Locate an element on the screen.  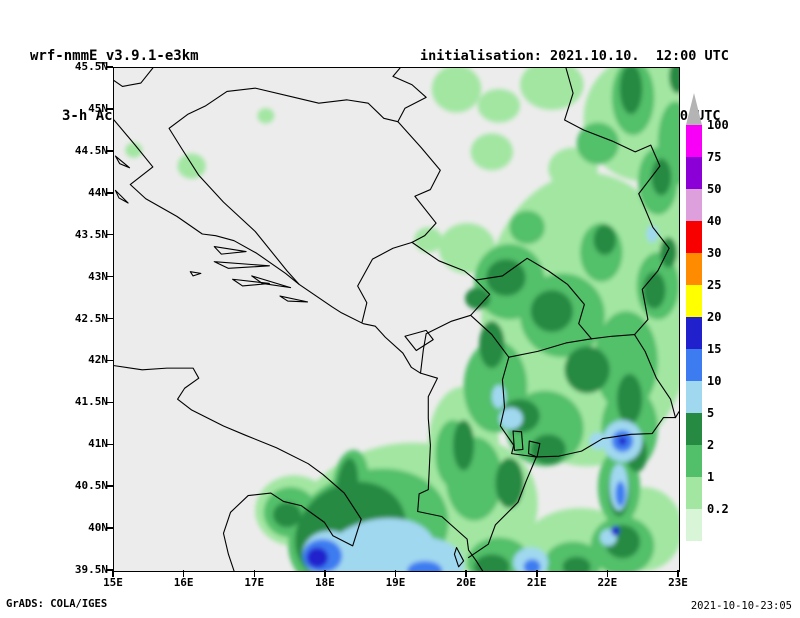
lon-tick-label: 19E is located at coordinates (395, 582).